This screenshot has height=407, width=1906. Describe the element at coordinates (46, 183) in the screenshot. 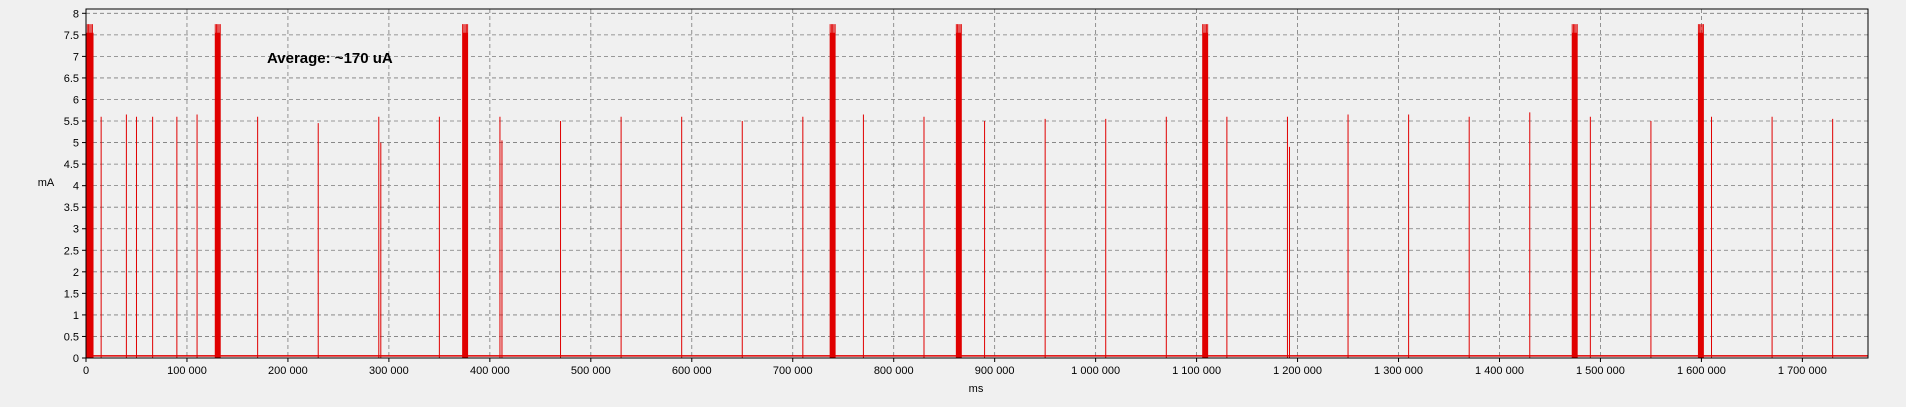

I see `y-axis-label: mA` at that location.